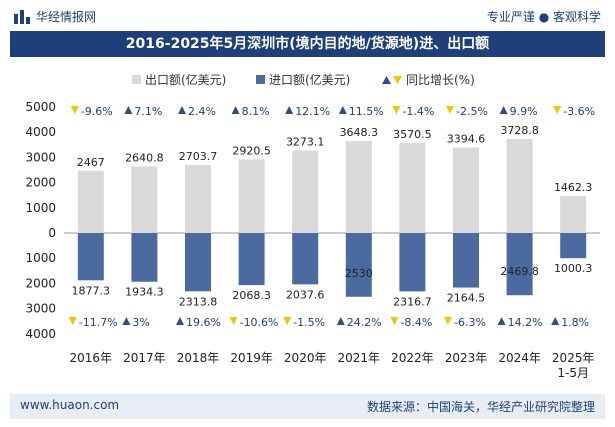 The height and width of the screenshot is (427, 615). Describe the element at coordinates (148, 111) in the screenshot. I see `growth-label-export: 7.1%` at that location.